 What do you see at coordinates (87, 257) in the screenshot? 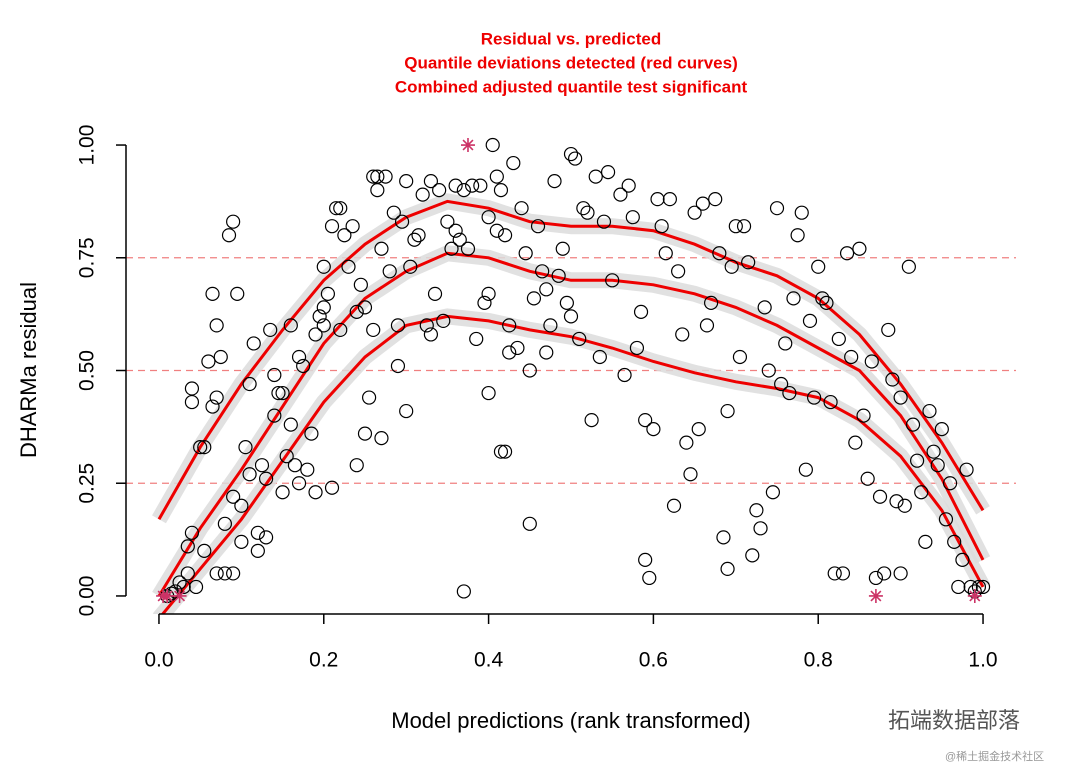
I see `y-tick-label: 0.75` at bounding box center [87, 257].